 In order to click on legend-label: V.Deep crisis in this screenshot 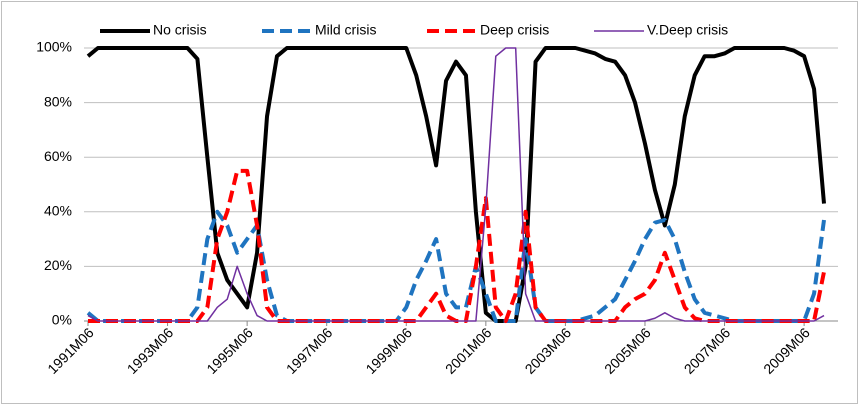, I will do `click(687, 30)`.